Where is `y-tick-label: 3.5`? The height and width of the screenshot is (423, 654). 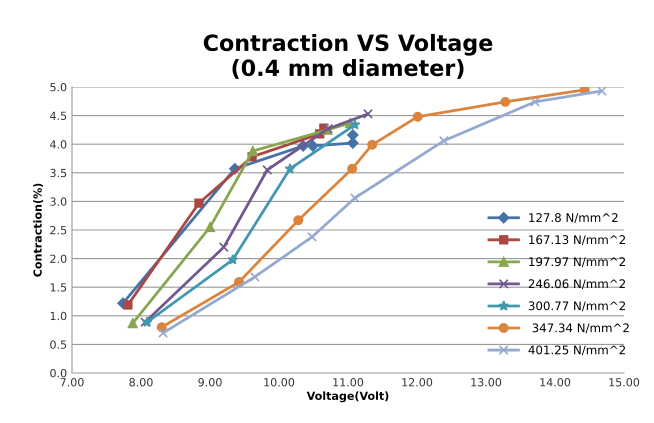
y-tick-label: 3.5 is located at coordinates (58, 173).